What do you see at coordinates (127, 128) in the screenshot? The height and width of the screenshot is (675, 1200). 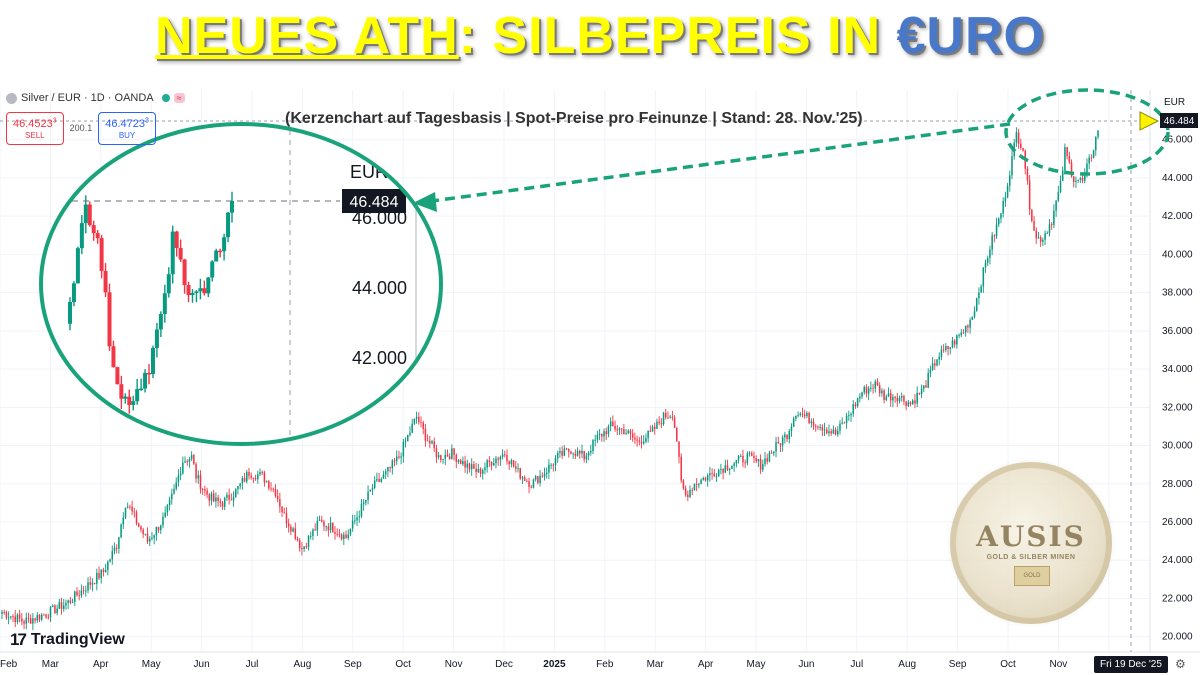 I see `buy-button: 46.47233 BUY` at bounding box center [127, 128].